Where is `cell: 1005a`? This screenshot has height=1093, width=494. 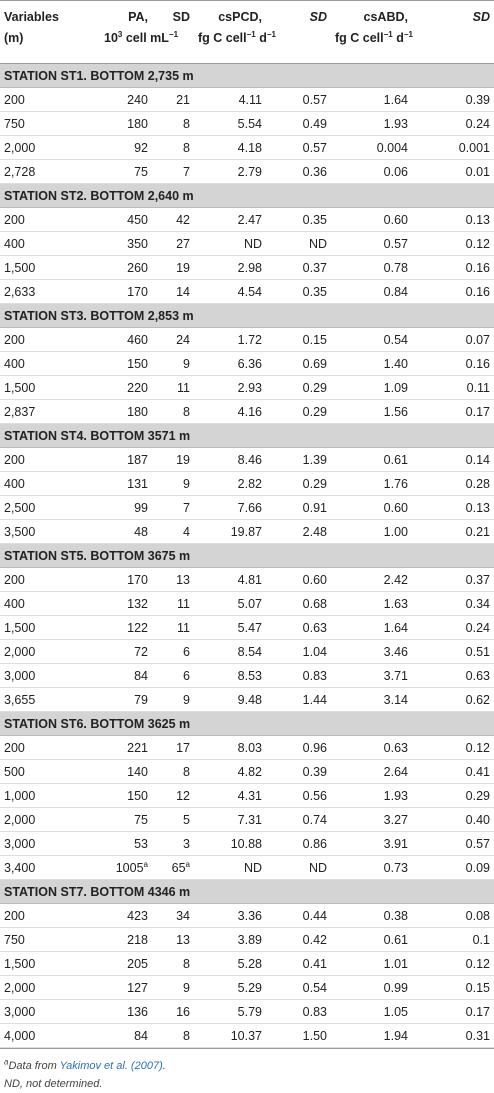 cell: 1005a is located at coordinates (126, 867).